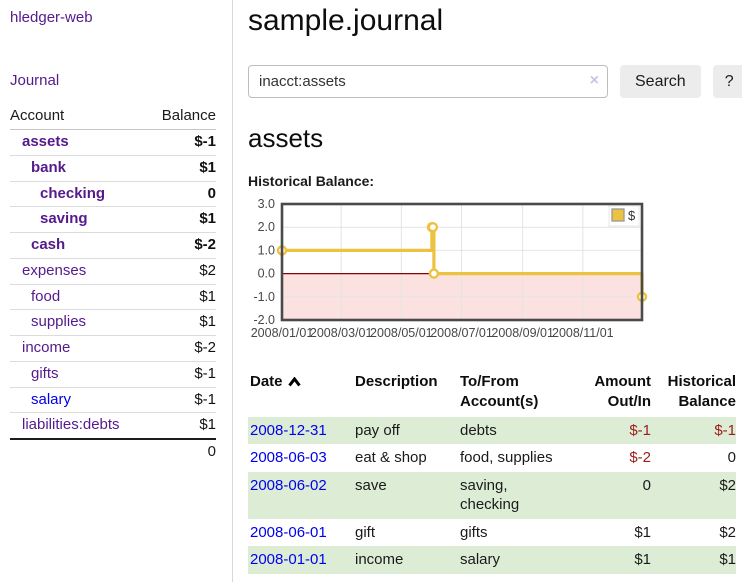 This screenshot has width=742, height=582. Describe the element at coordinates (727, 559) in the screenshot. I see `register-balance: $1` at that location.